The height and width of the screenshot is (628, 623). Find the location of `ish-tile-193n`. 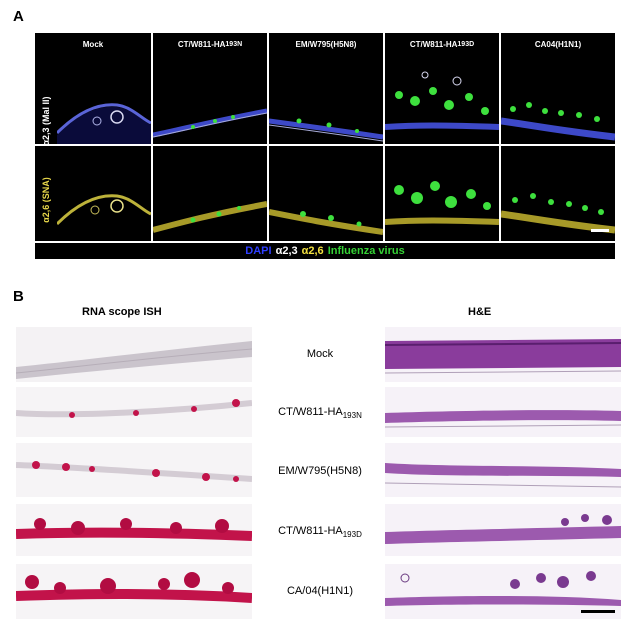

ish-tile-193n is located at coordinates (134, 412).